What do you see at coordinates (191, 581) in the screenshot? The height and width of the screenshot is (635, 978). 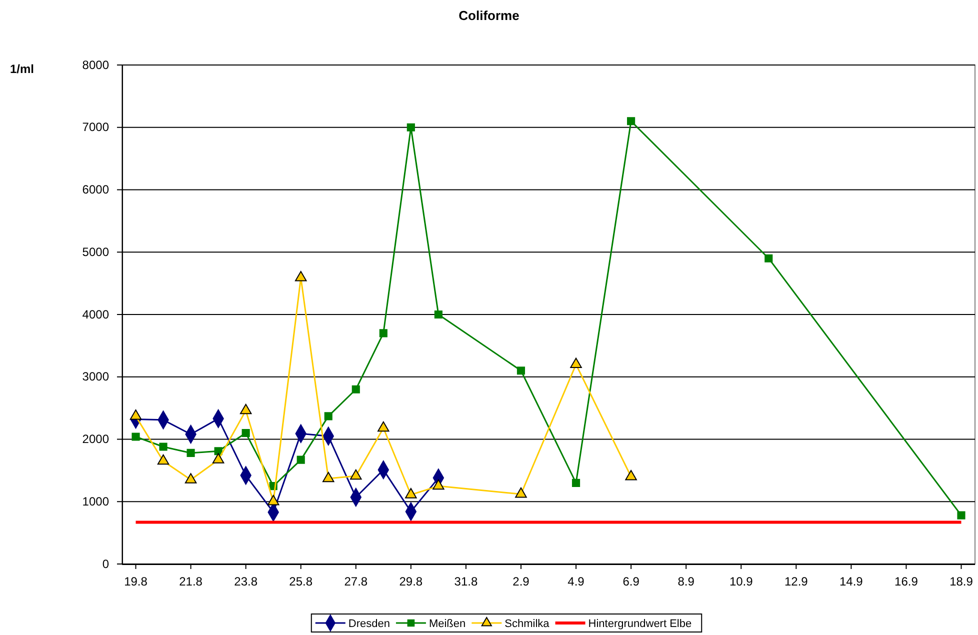 I see `x-tick-label: 21.8` at bounding box center [191, 581].